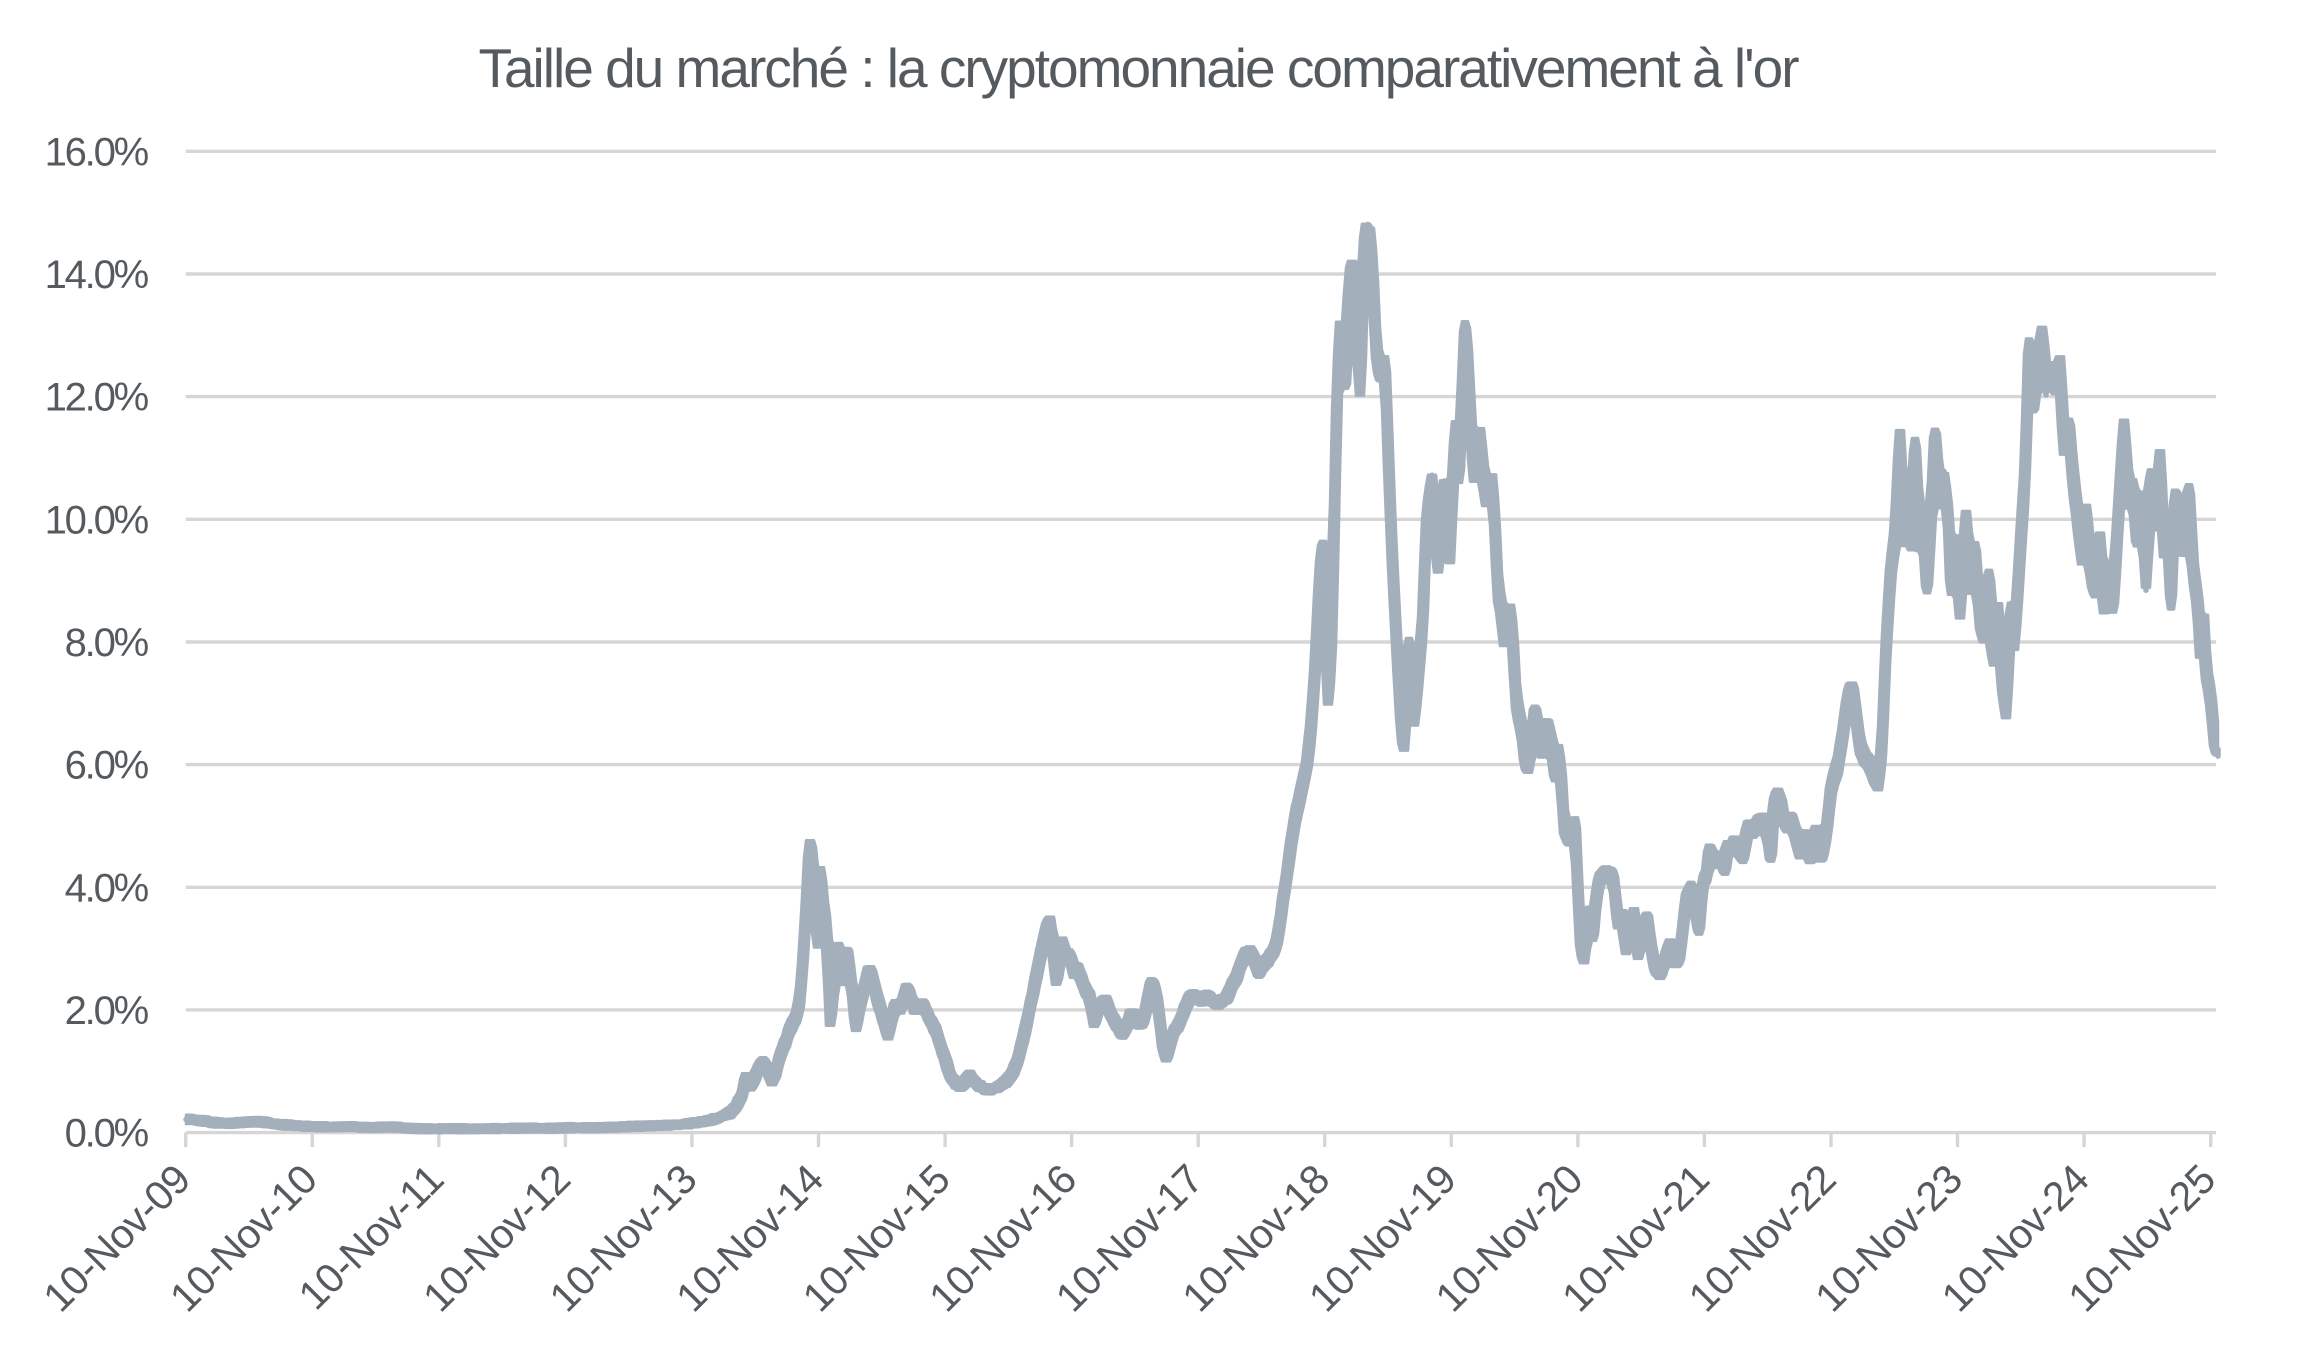 This screenshot has width=2297, height=1351. I want to click on svg-text: 12.0%, so click(97, 398).